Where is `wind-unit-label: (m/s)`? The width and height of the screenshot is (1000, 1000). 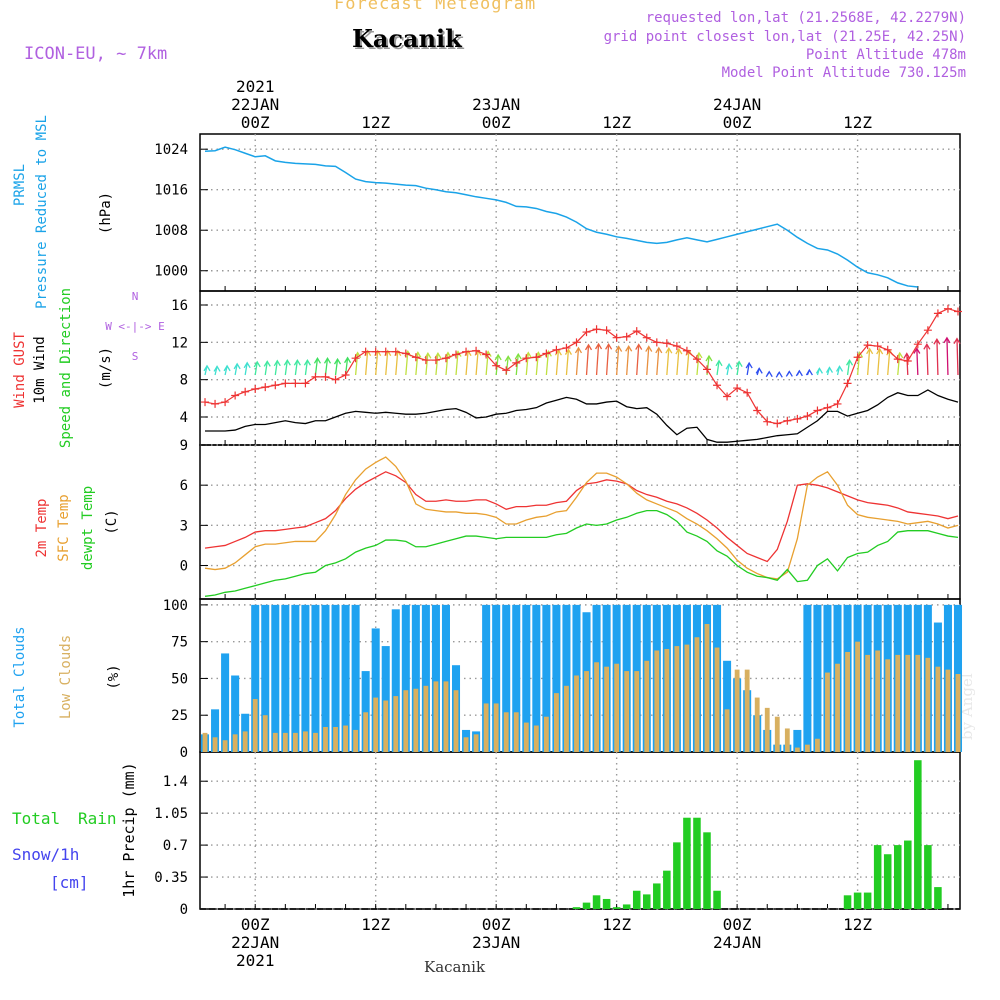 wind-unit-label: (m/s) is located at coordinates (106, 368).